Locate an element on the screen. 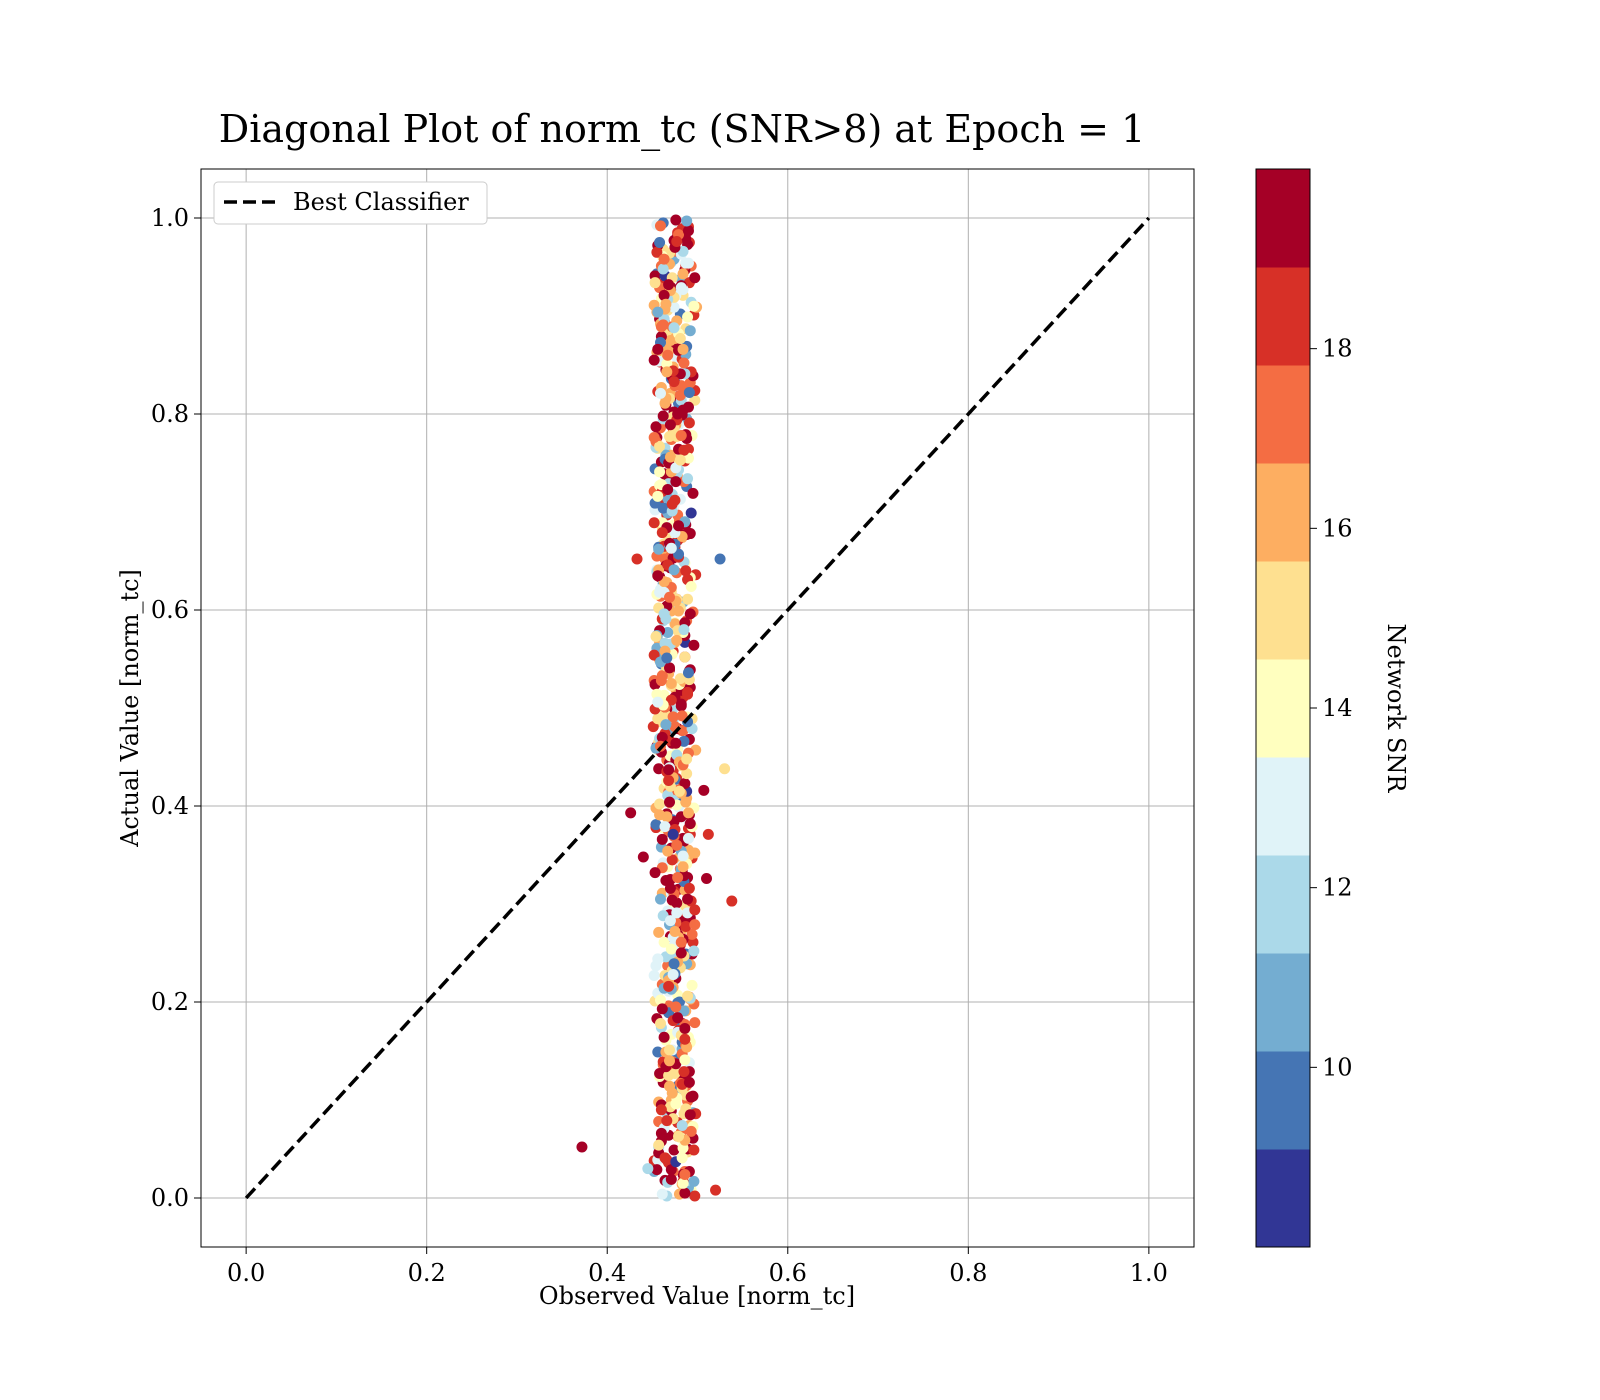  legend-box is located at coordinates (350, 203).